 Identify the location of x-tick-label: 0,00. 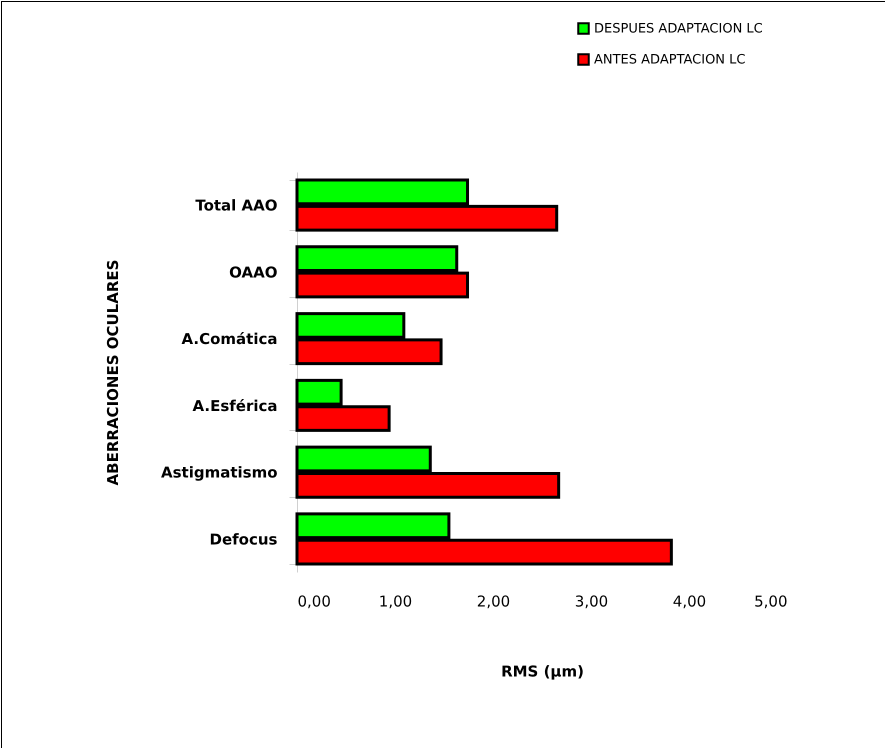
(314, 601).